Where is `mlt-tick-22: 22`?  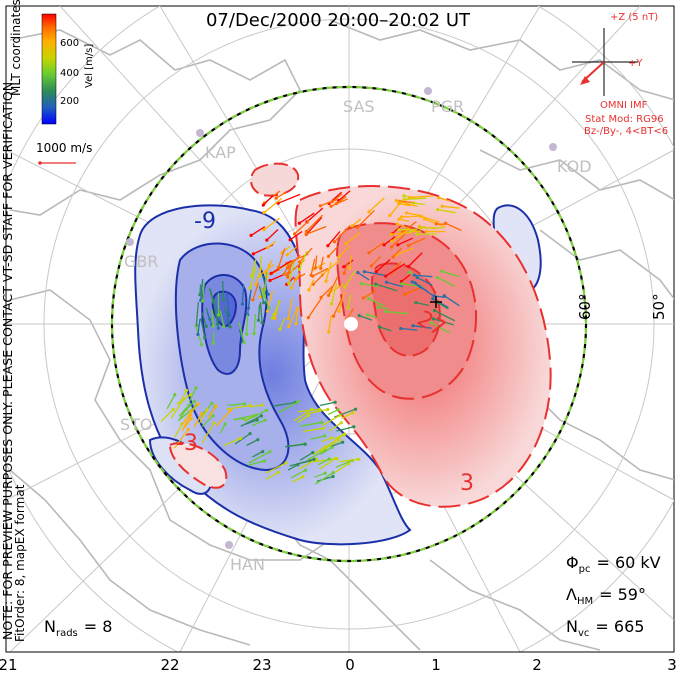 mlt-tick-22: 22 is located at coordinates (169, 665).